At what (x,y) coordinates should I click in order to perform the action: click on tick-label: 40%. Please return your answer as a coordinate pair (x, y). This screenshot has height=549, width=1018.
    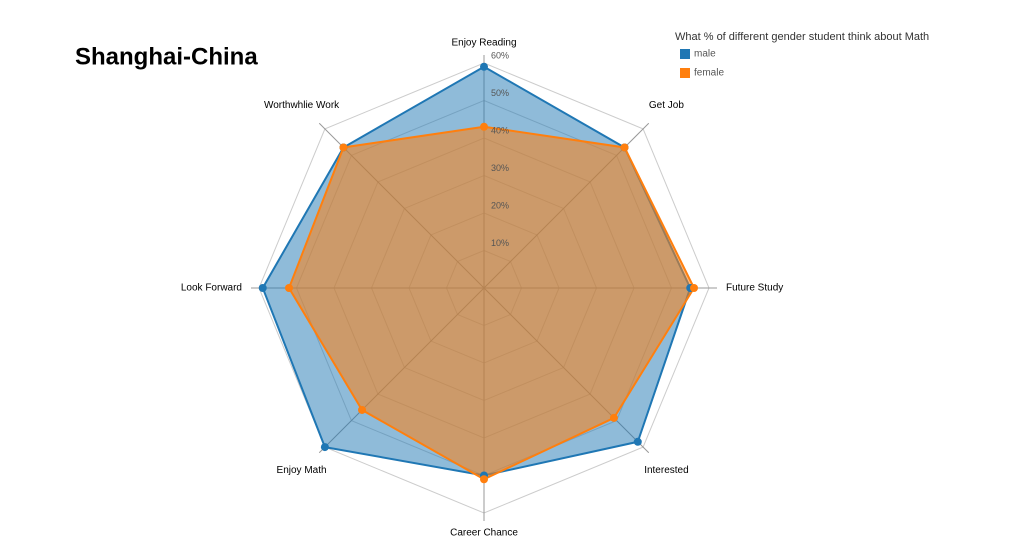
    Looking at the image, I should click on (500, 130).